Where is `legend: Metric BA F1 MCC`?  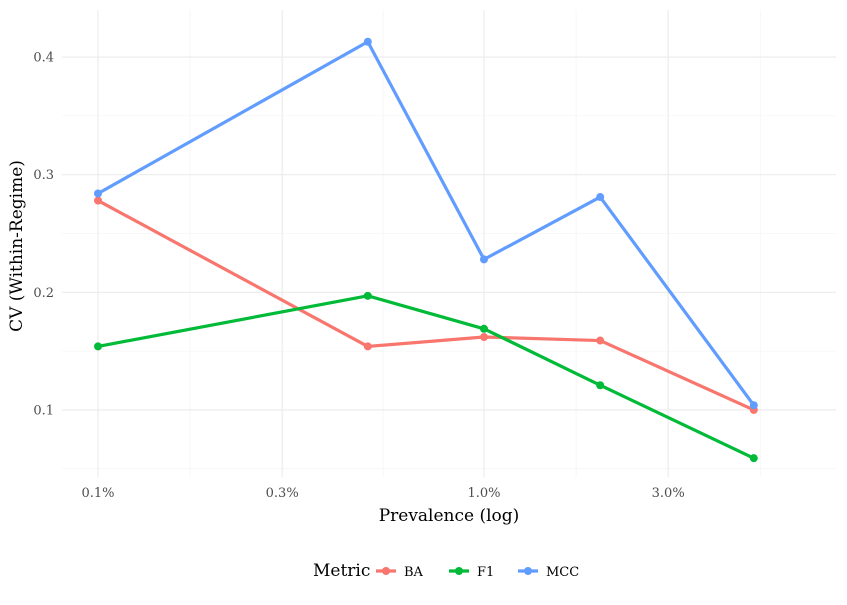 legend: Metric BA F1 MCC is located at coordinates (446, 571).